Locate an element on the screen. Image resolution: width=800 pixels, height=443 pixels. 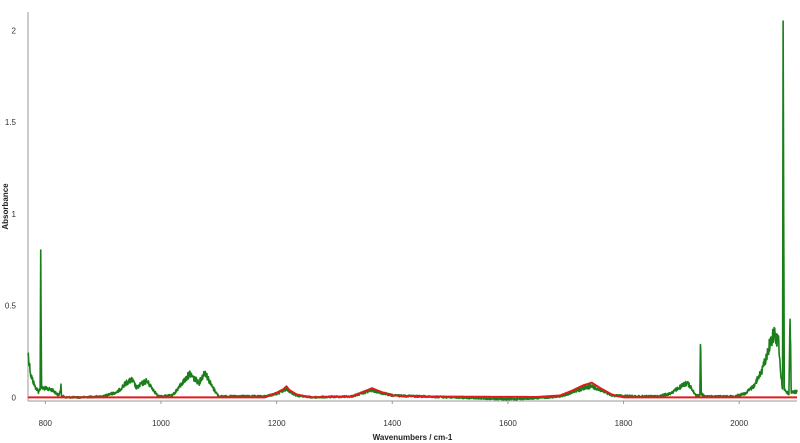
y-axis-title: Absorbance is located at coordinates (5, 206).